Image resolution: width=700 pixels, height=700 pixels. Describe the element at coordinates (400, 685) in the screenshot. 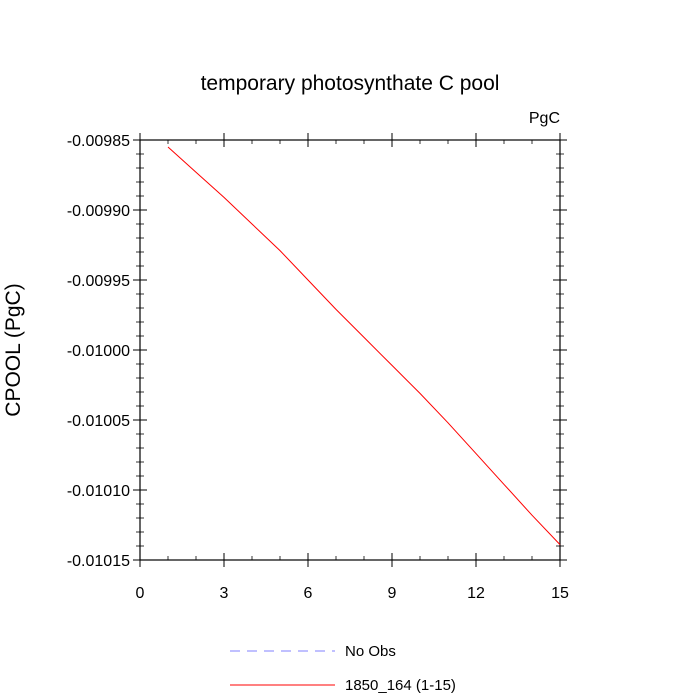

I see `legend-label: 1850_164 (1-15)` at that location.